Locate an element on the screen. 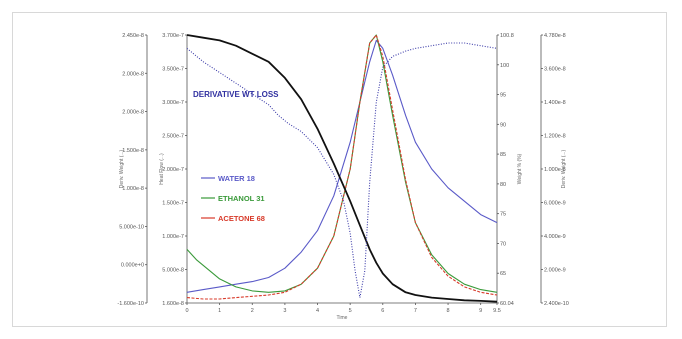 This screenshot has height=339, width=682. legend-label-2: ACETONE 68 is located at coordinates (241, 218).